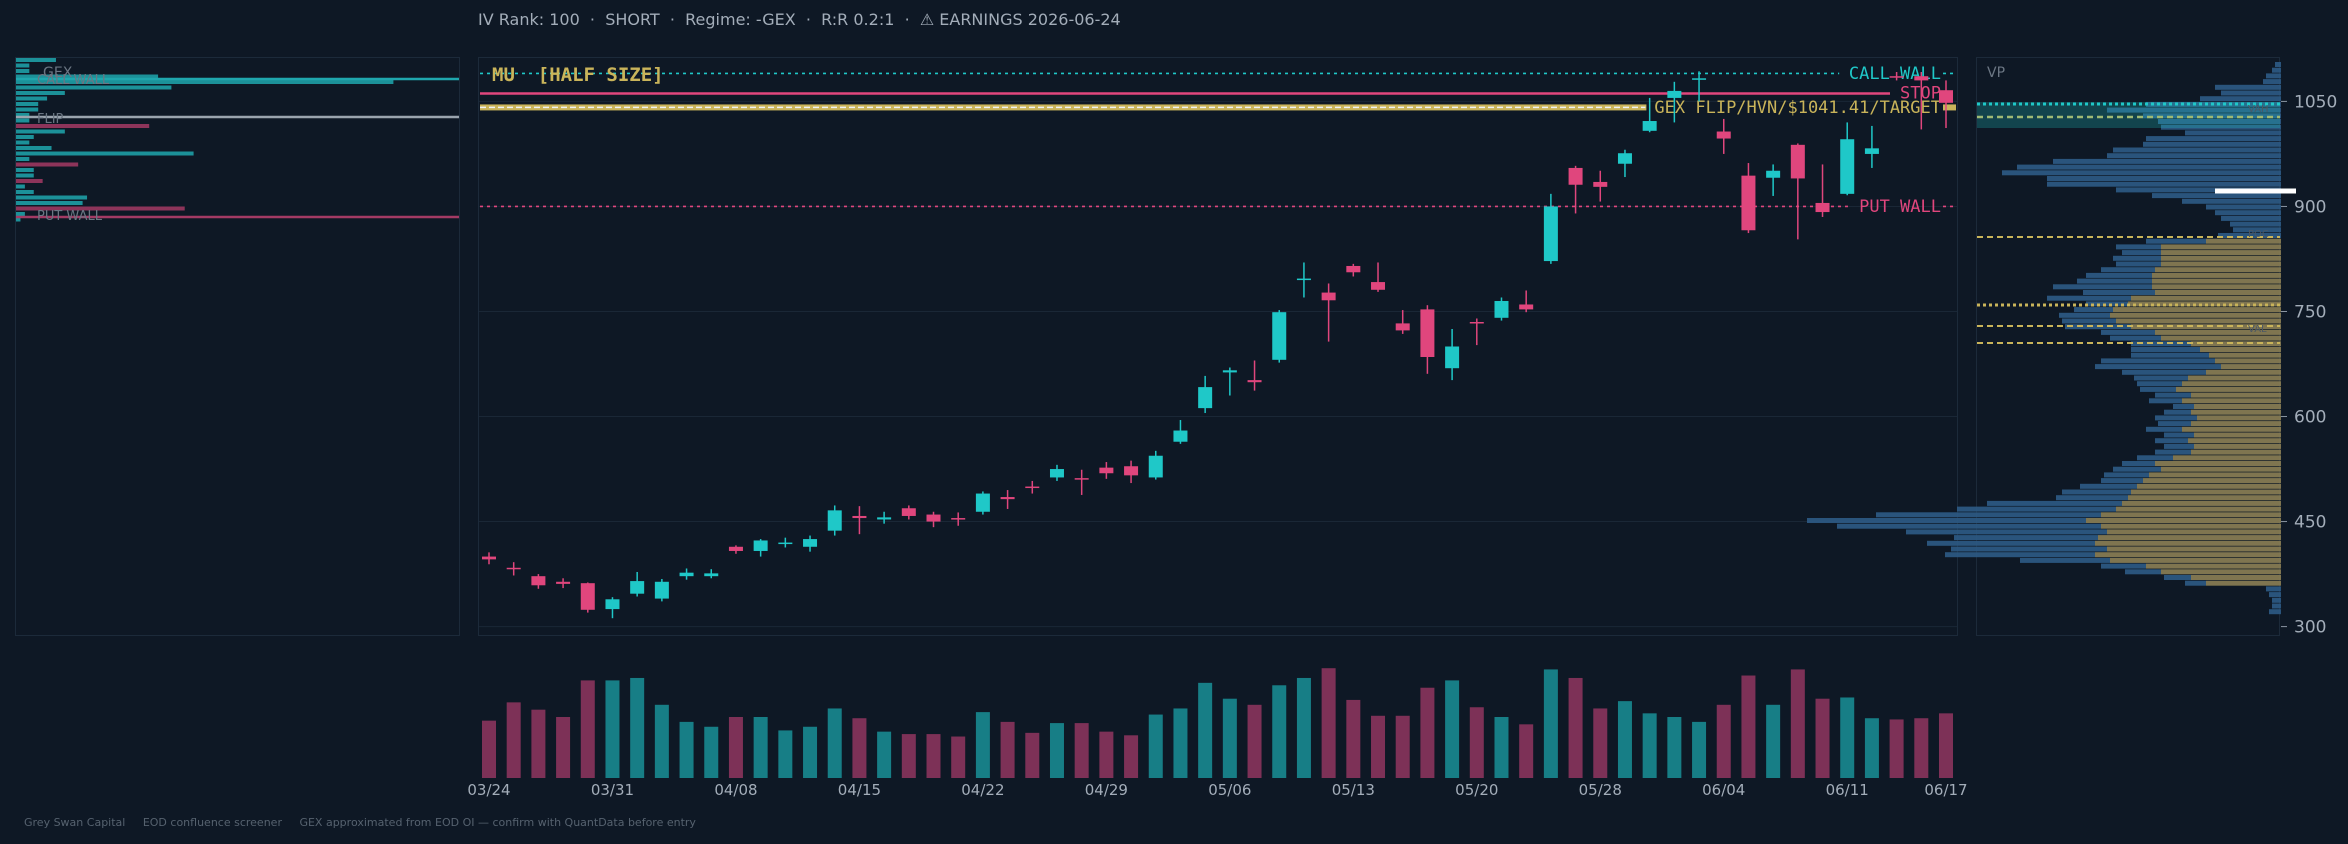 Image resolution: width=2348 pixels, height=844 pixels. What do you see at coordinates (2315, 102) in the screenshot?
I see `y-tick-label: 1050` at bounding box center [2315, 102].